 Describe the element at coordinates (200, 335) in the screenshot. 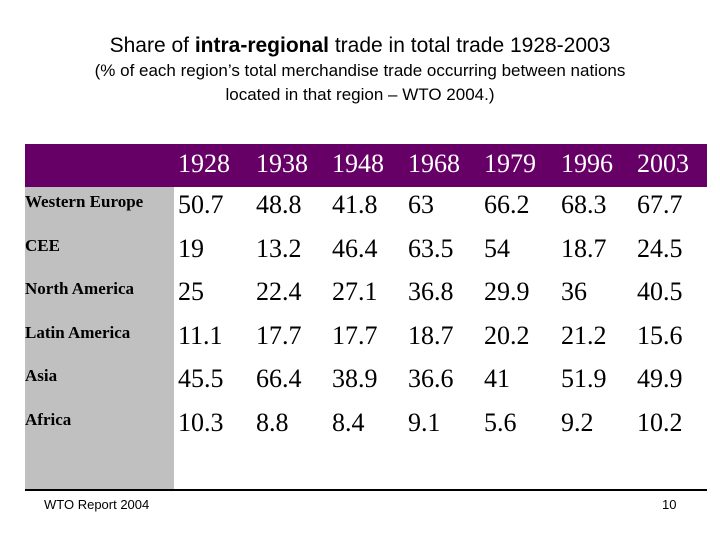

I see `table-cell: 11.1` at that location.